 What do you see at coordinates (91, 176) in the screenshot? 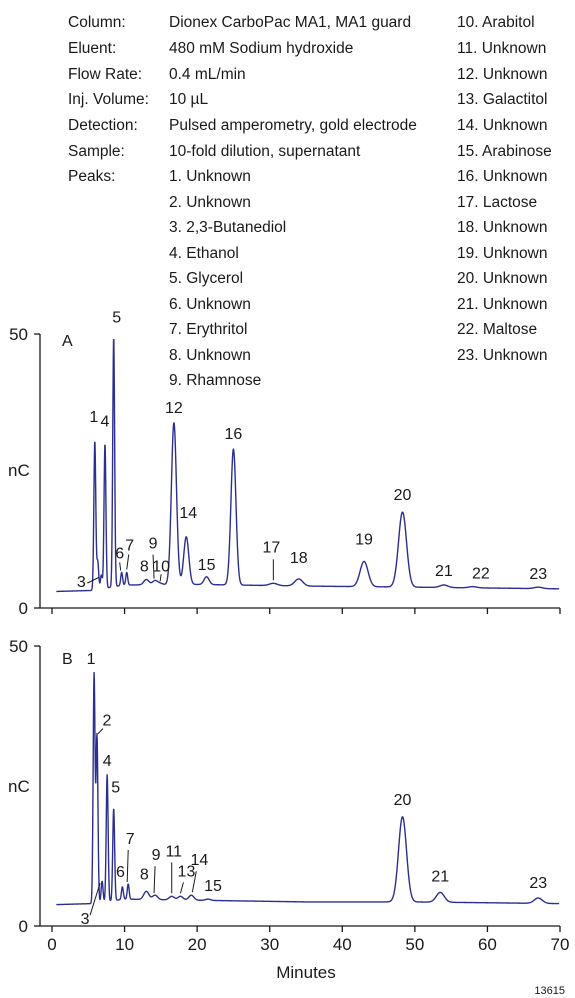
I see `condition-label-peaks: Peaks:` at bounding box center [91, 176].